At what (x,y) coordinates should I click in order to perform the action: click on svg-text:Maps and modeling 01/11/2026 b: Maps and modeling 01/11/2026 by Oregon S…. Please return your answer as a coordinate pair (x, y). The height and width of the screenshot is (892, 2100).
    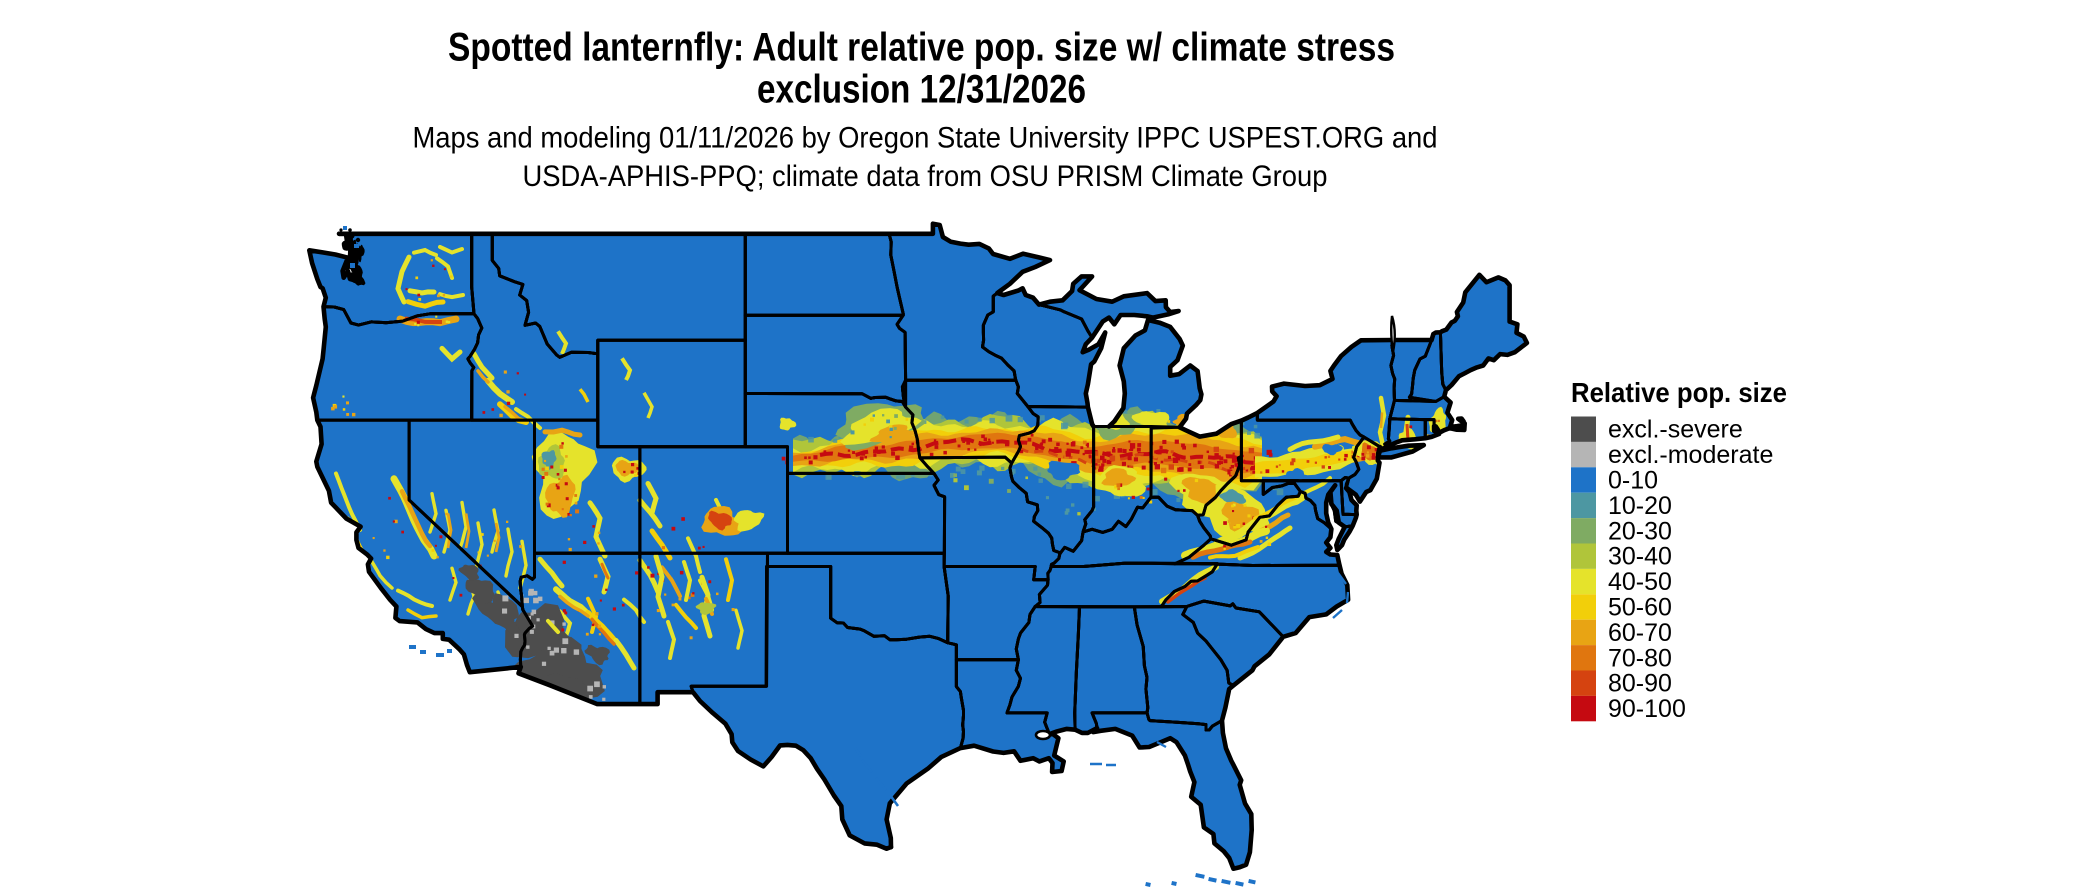
    Looking at the image, I should click on (925, 138).